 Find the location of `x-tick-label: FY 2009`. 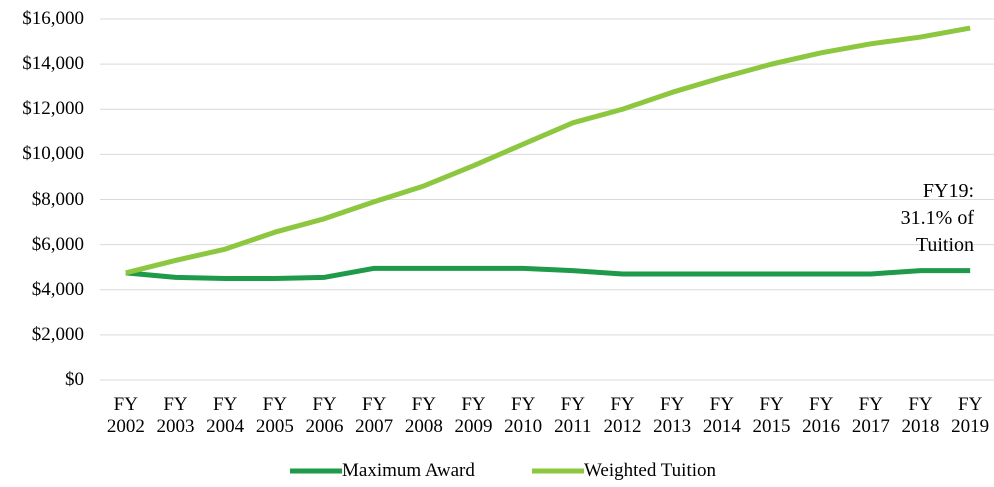

x-tick-label: FY 2009 is located at coordinates (473, 415).